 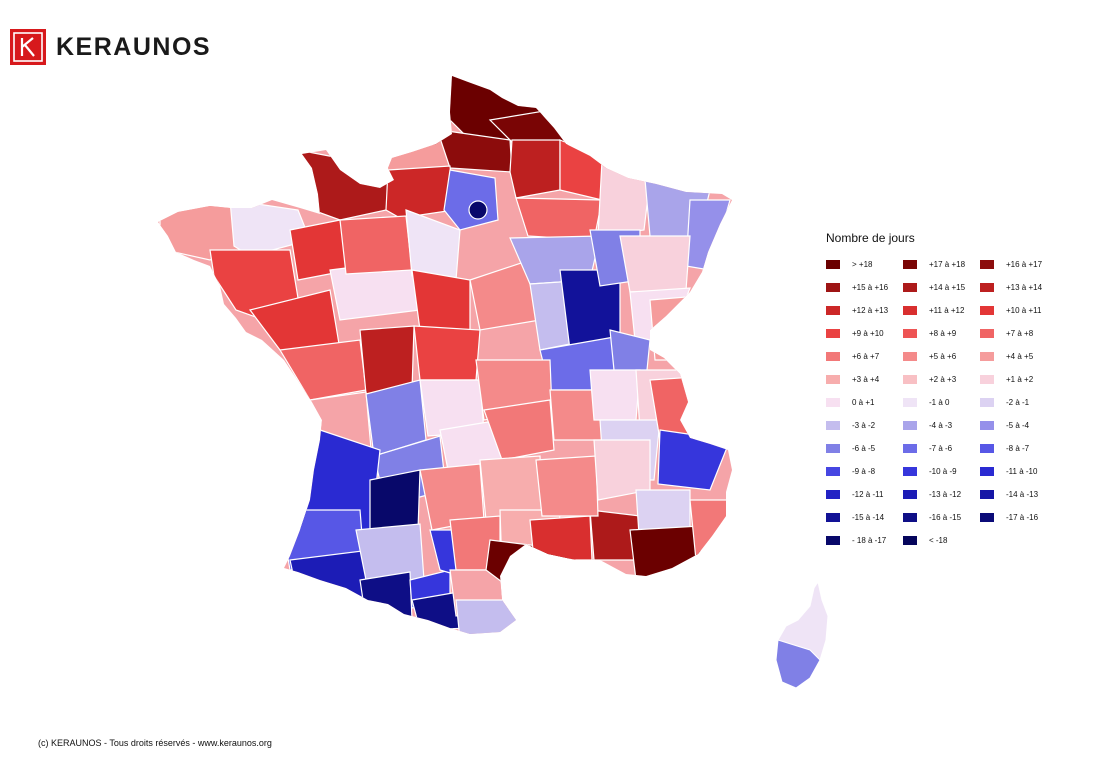 I want to click on legend-item: +9 à +10, so click(x=864, y=333).